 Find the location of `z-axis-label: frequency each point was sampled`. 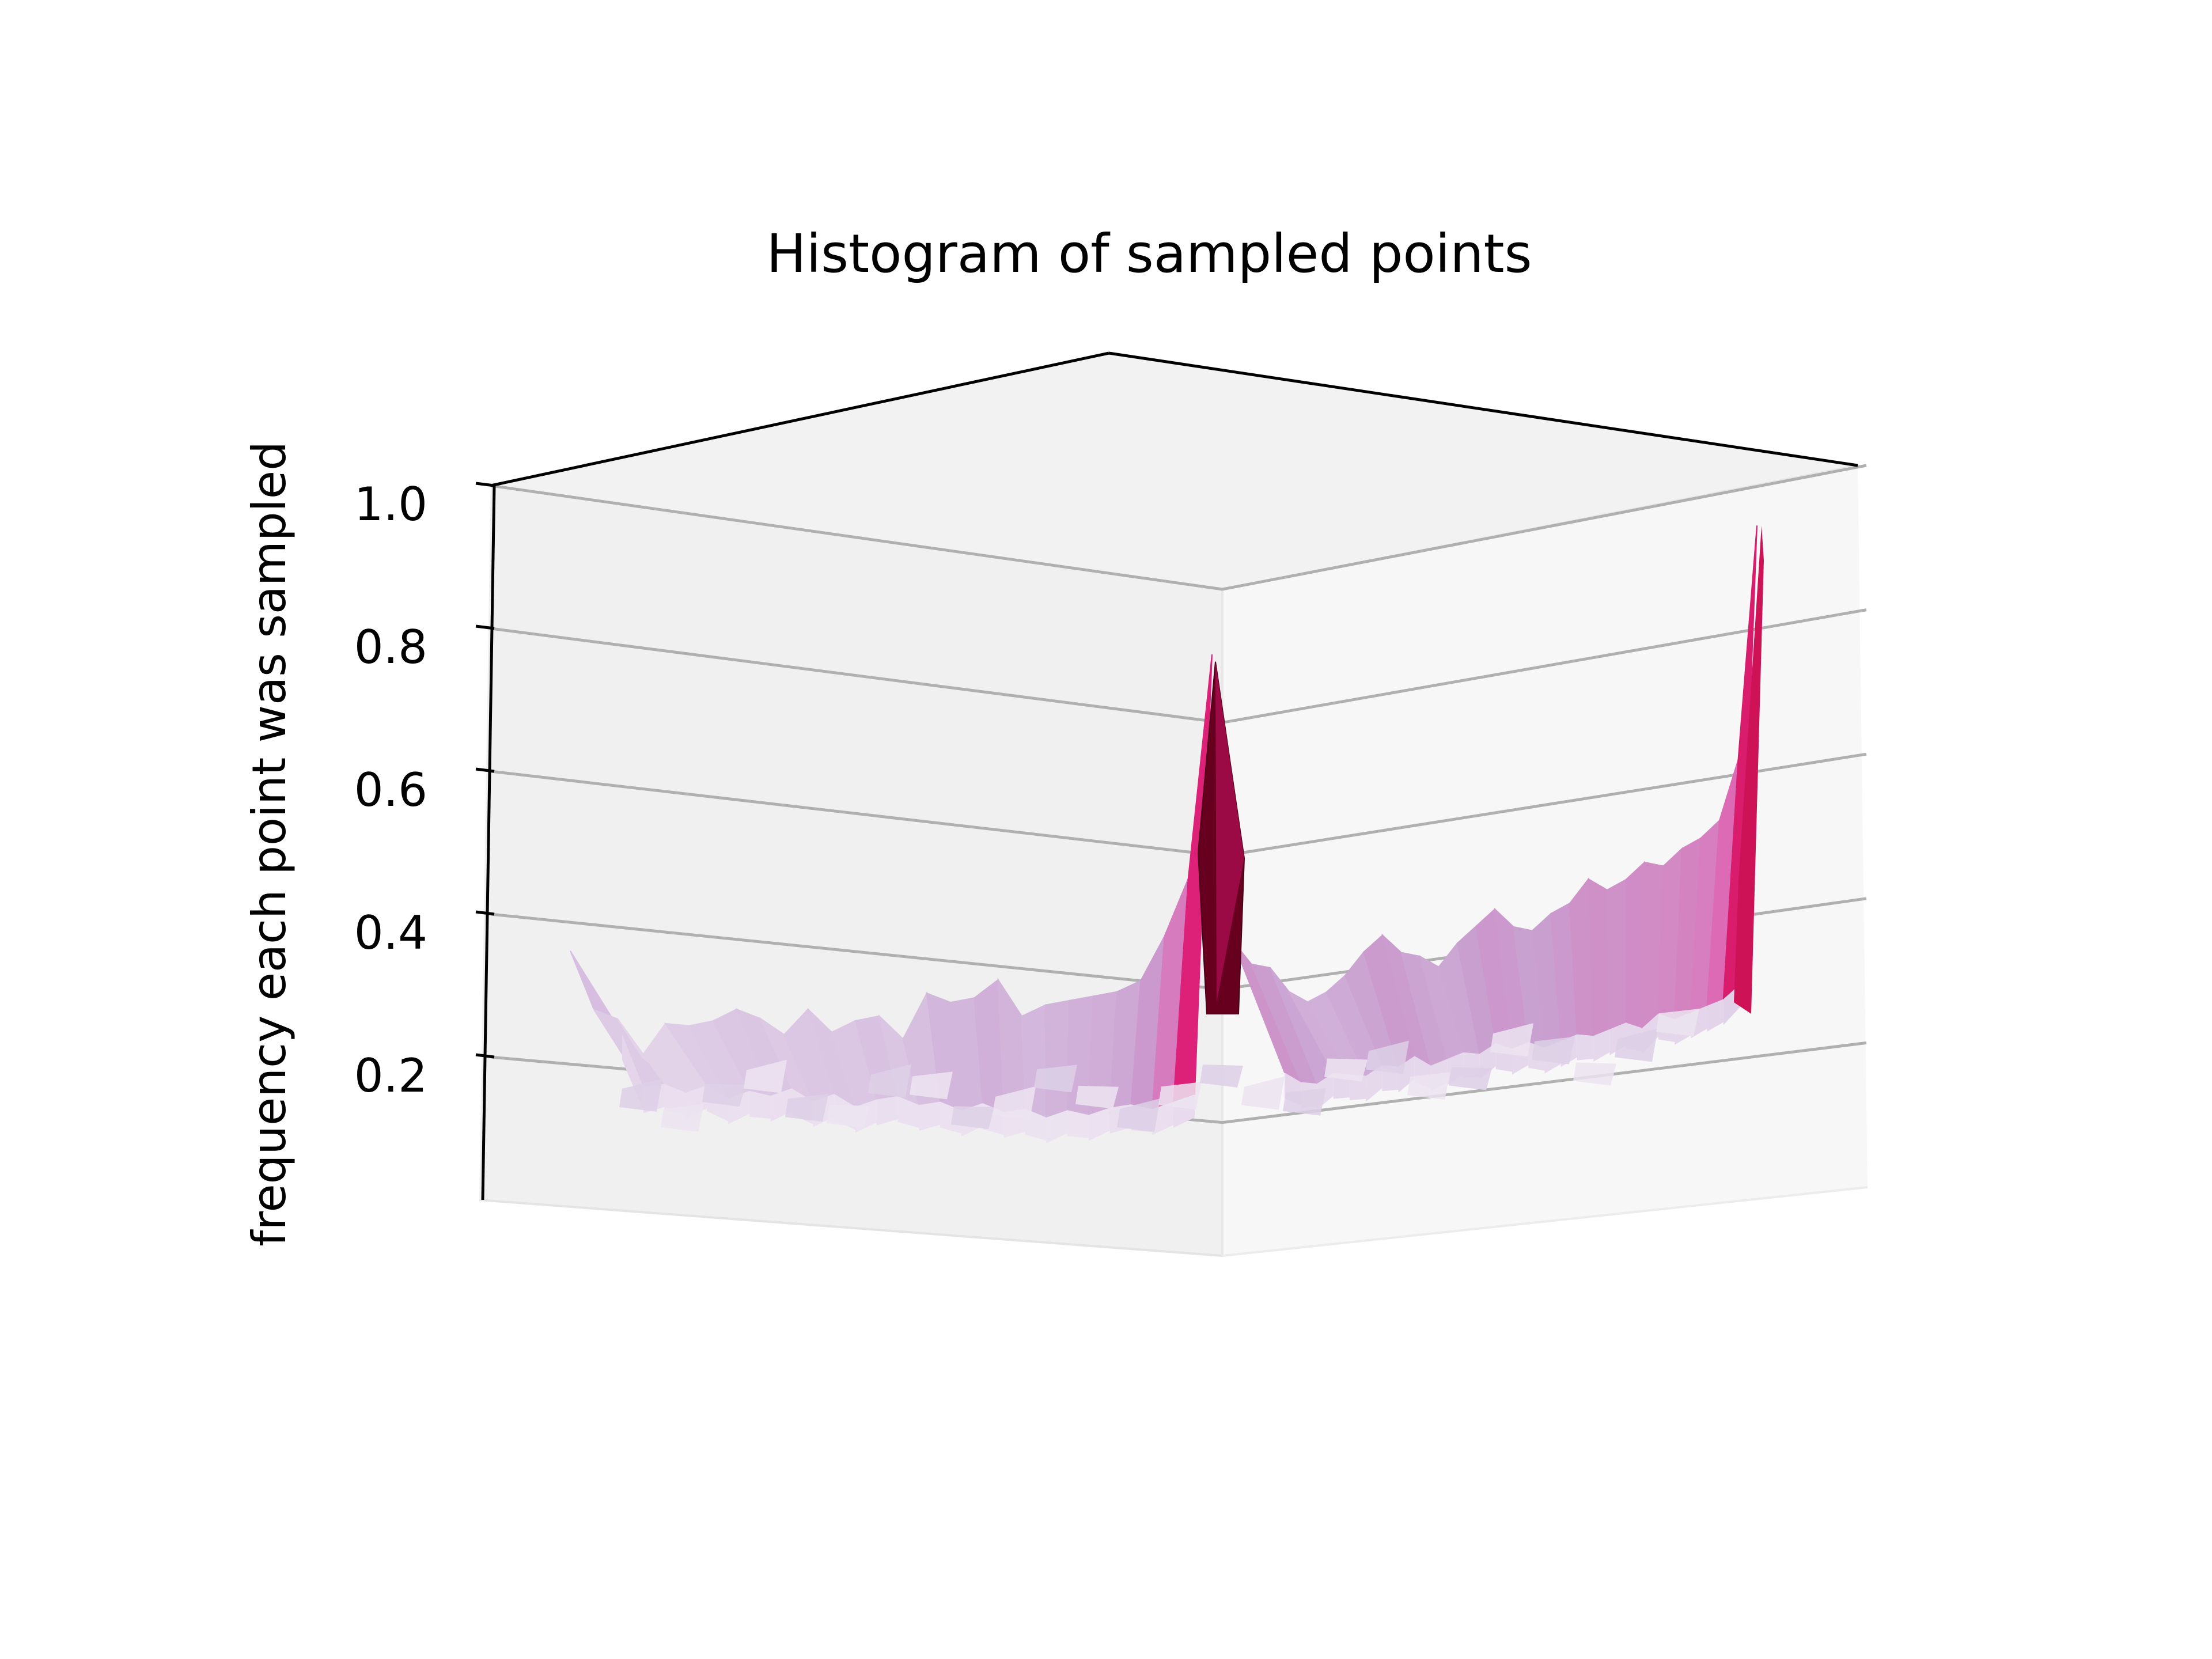

z-axis-label: frequency each point was sampled is located at coordinates (269, 844).